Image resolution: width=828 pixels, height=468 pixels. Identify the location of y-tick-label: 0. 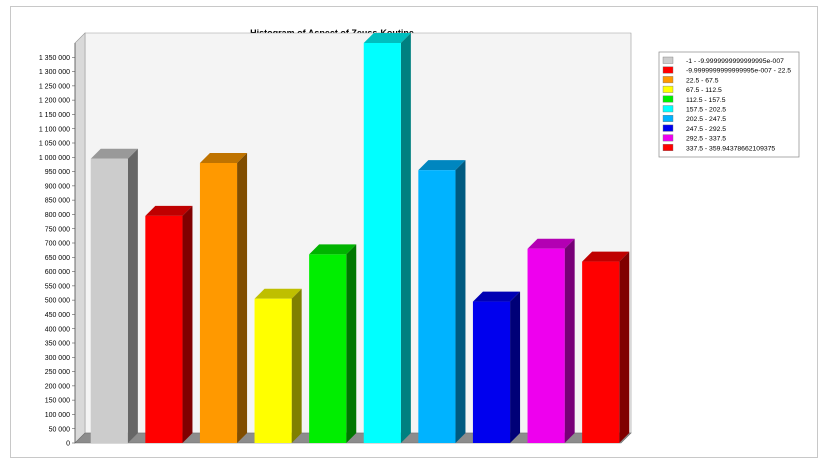
(68, 444).